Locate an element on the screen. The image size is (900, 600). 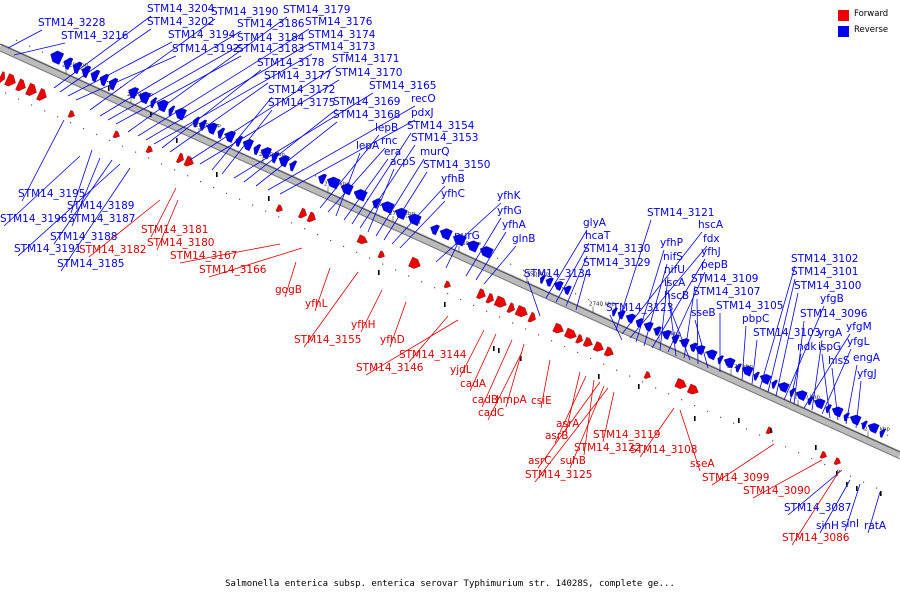
reverse-gene-label-rnc: rnc is located at coordinates (362, 174).